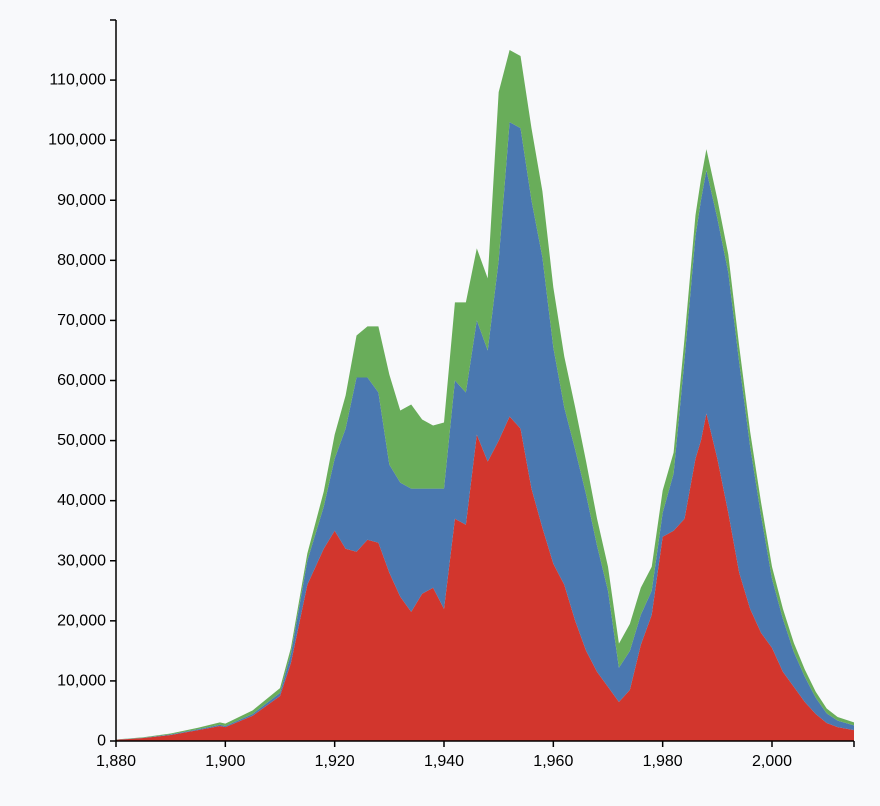 The image size is (880, 806). What do you see at coordinates (81, 500) in the screenshot?
I see `y-tick-label: 40,000` at bounding box center [81, 500].